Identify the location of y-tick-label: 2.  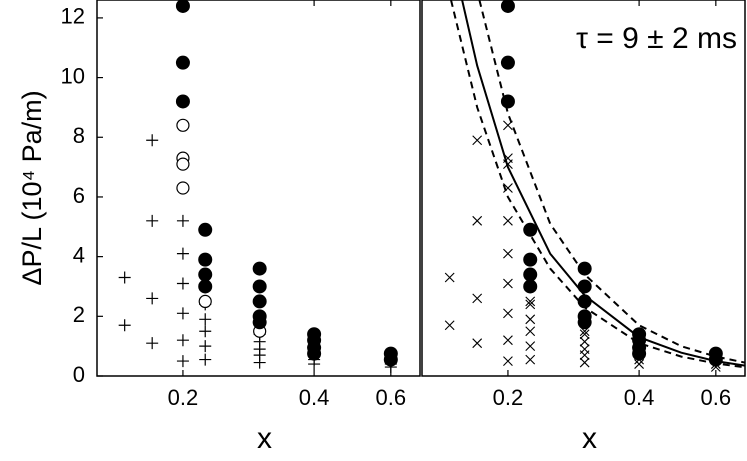
(79, 314).